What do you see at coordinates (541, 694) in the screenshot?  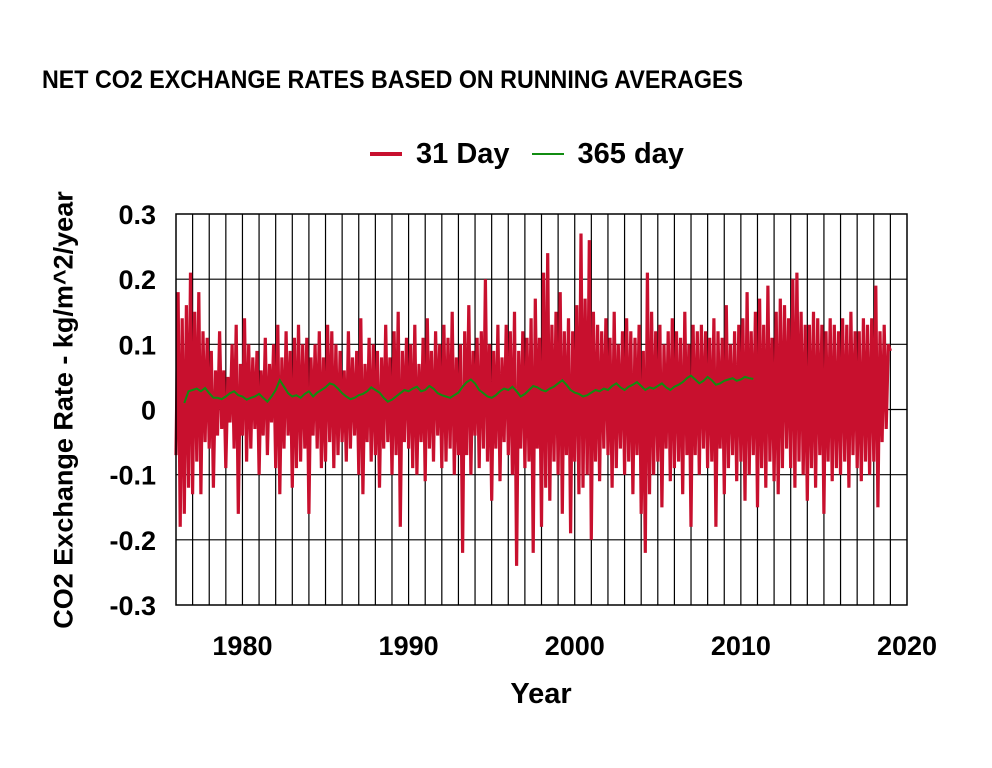 I see `x-axis-label: Year` at bounding box center [541, 694].